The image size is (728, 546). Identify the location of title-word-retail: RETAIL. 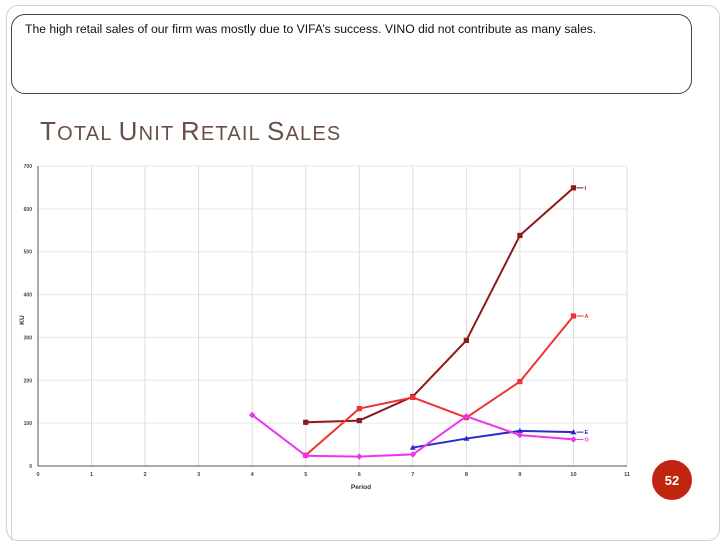
(223, 131).